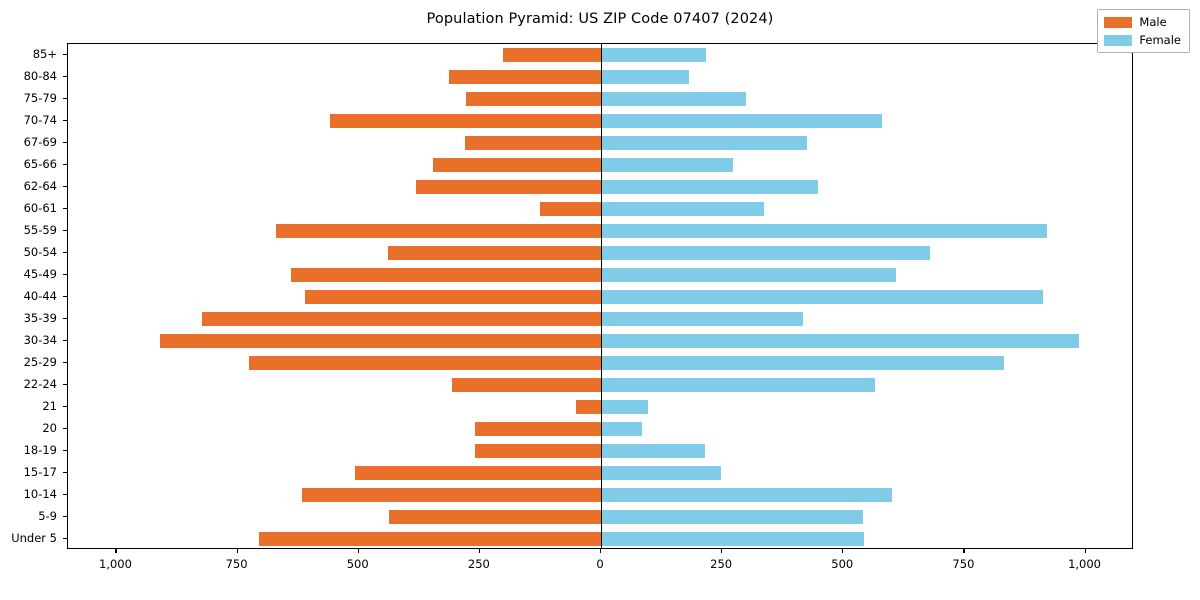  What do you see at coordinates (40, 252) in the screenshot?
I see `y-tick-label: 50-54` at bounding box center [40, 252].